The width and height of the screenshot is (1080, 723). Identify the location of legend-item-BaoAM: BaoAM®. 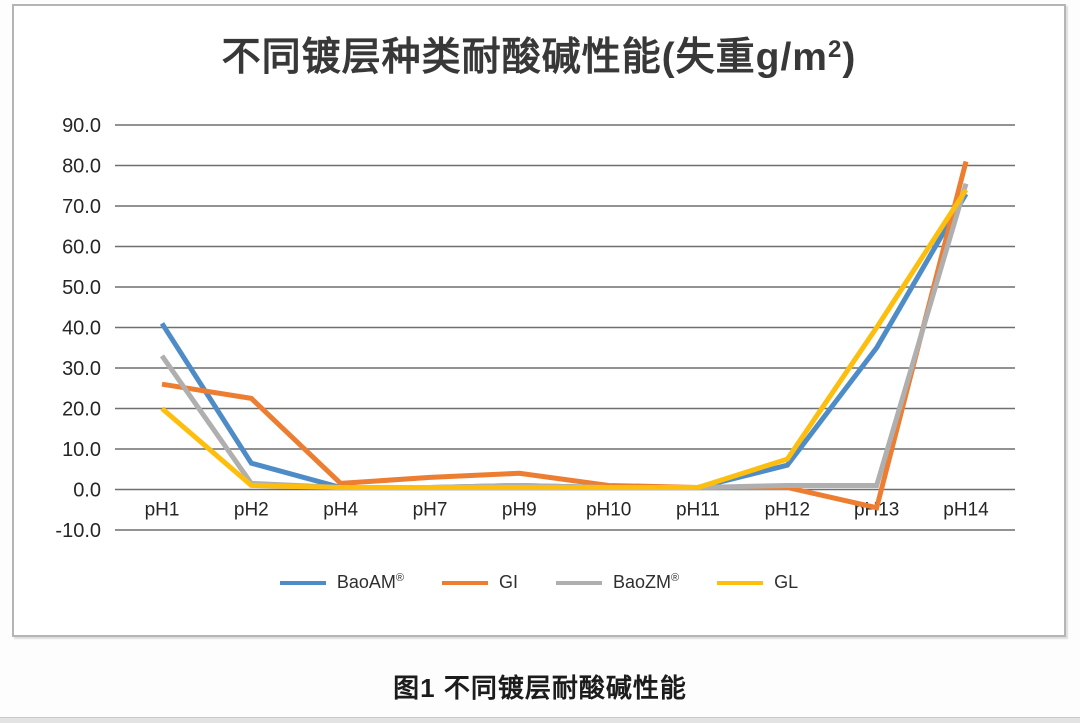
(341, 582).